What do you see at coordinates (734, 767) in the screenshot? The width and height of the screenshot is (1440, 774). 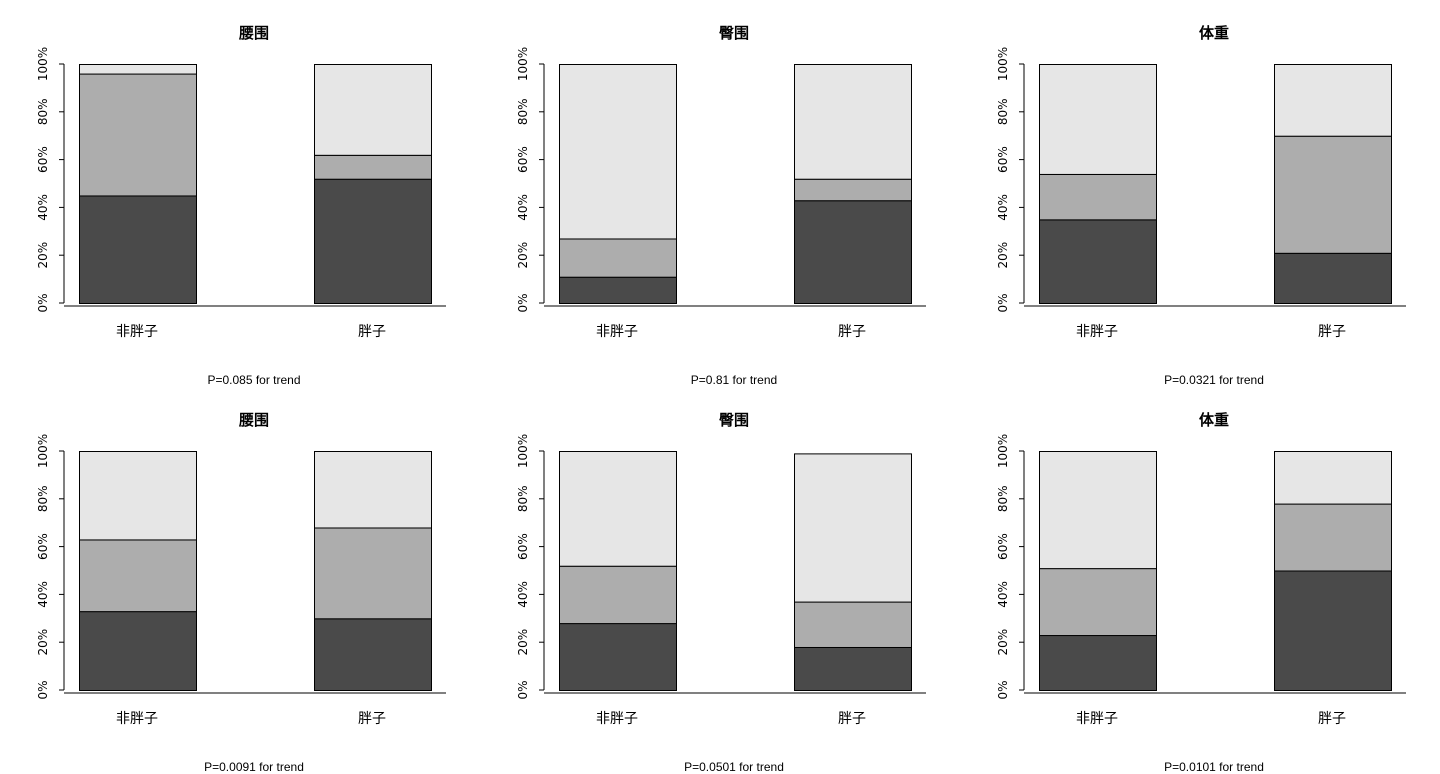 I see `p-value-note: P=0.0501 for trend` at bounding box center [734, 767].